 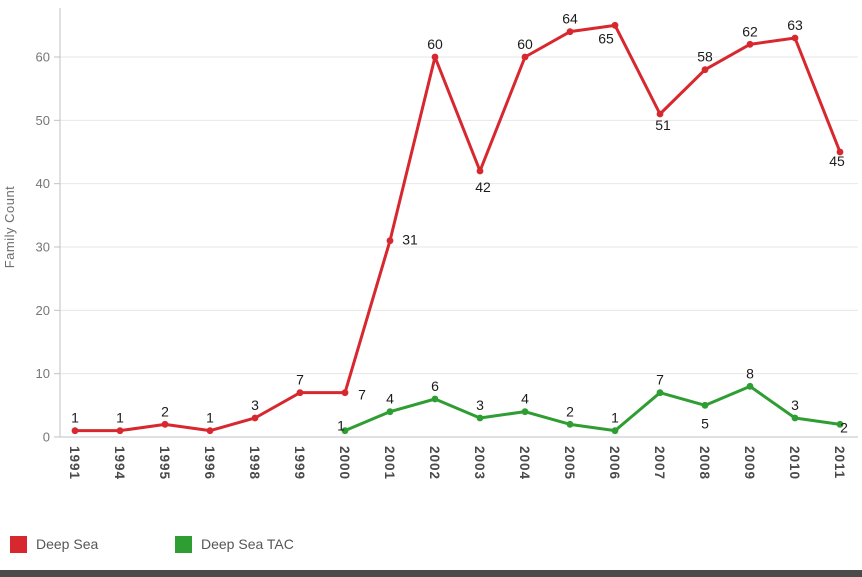 What do you see at coordinates (837, 161) in the screenshot?
I see `data-label-deep-sea-2011: 45` at bounding box center [837, 161].